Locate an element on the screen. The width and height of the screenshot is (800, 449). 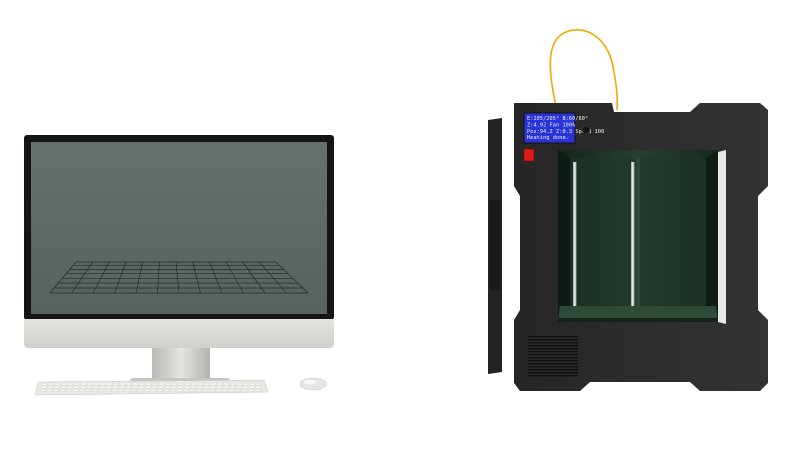
mouse is located at coordinates (313, 384).